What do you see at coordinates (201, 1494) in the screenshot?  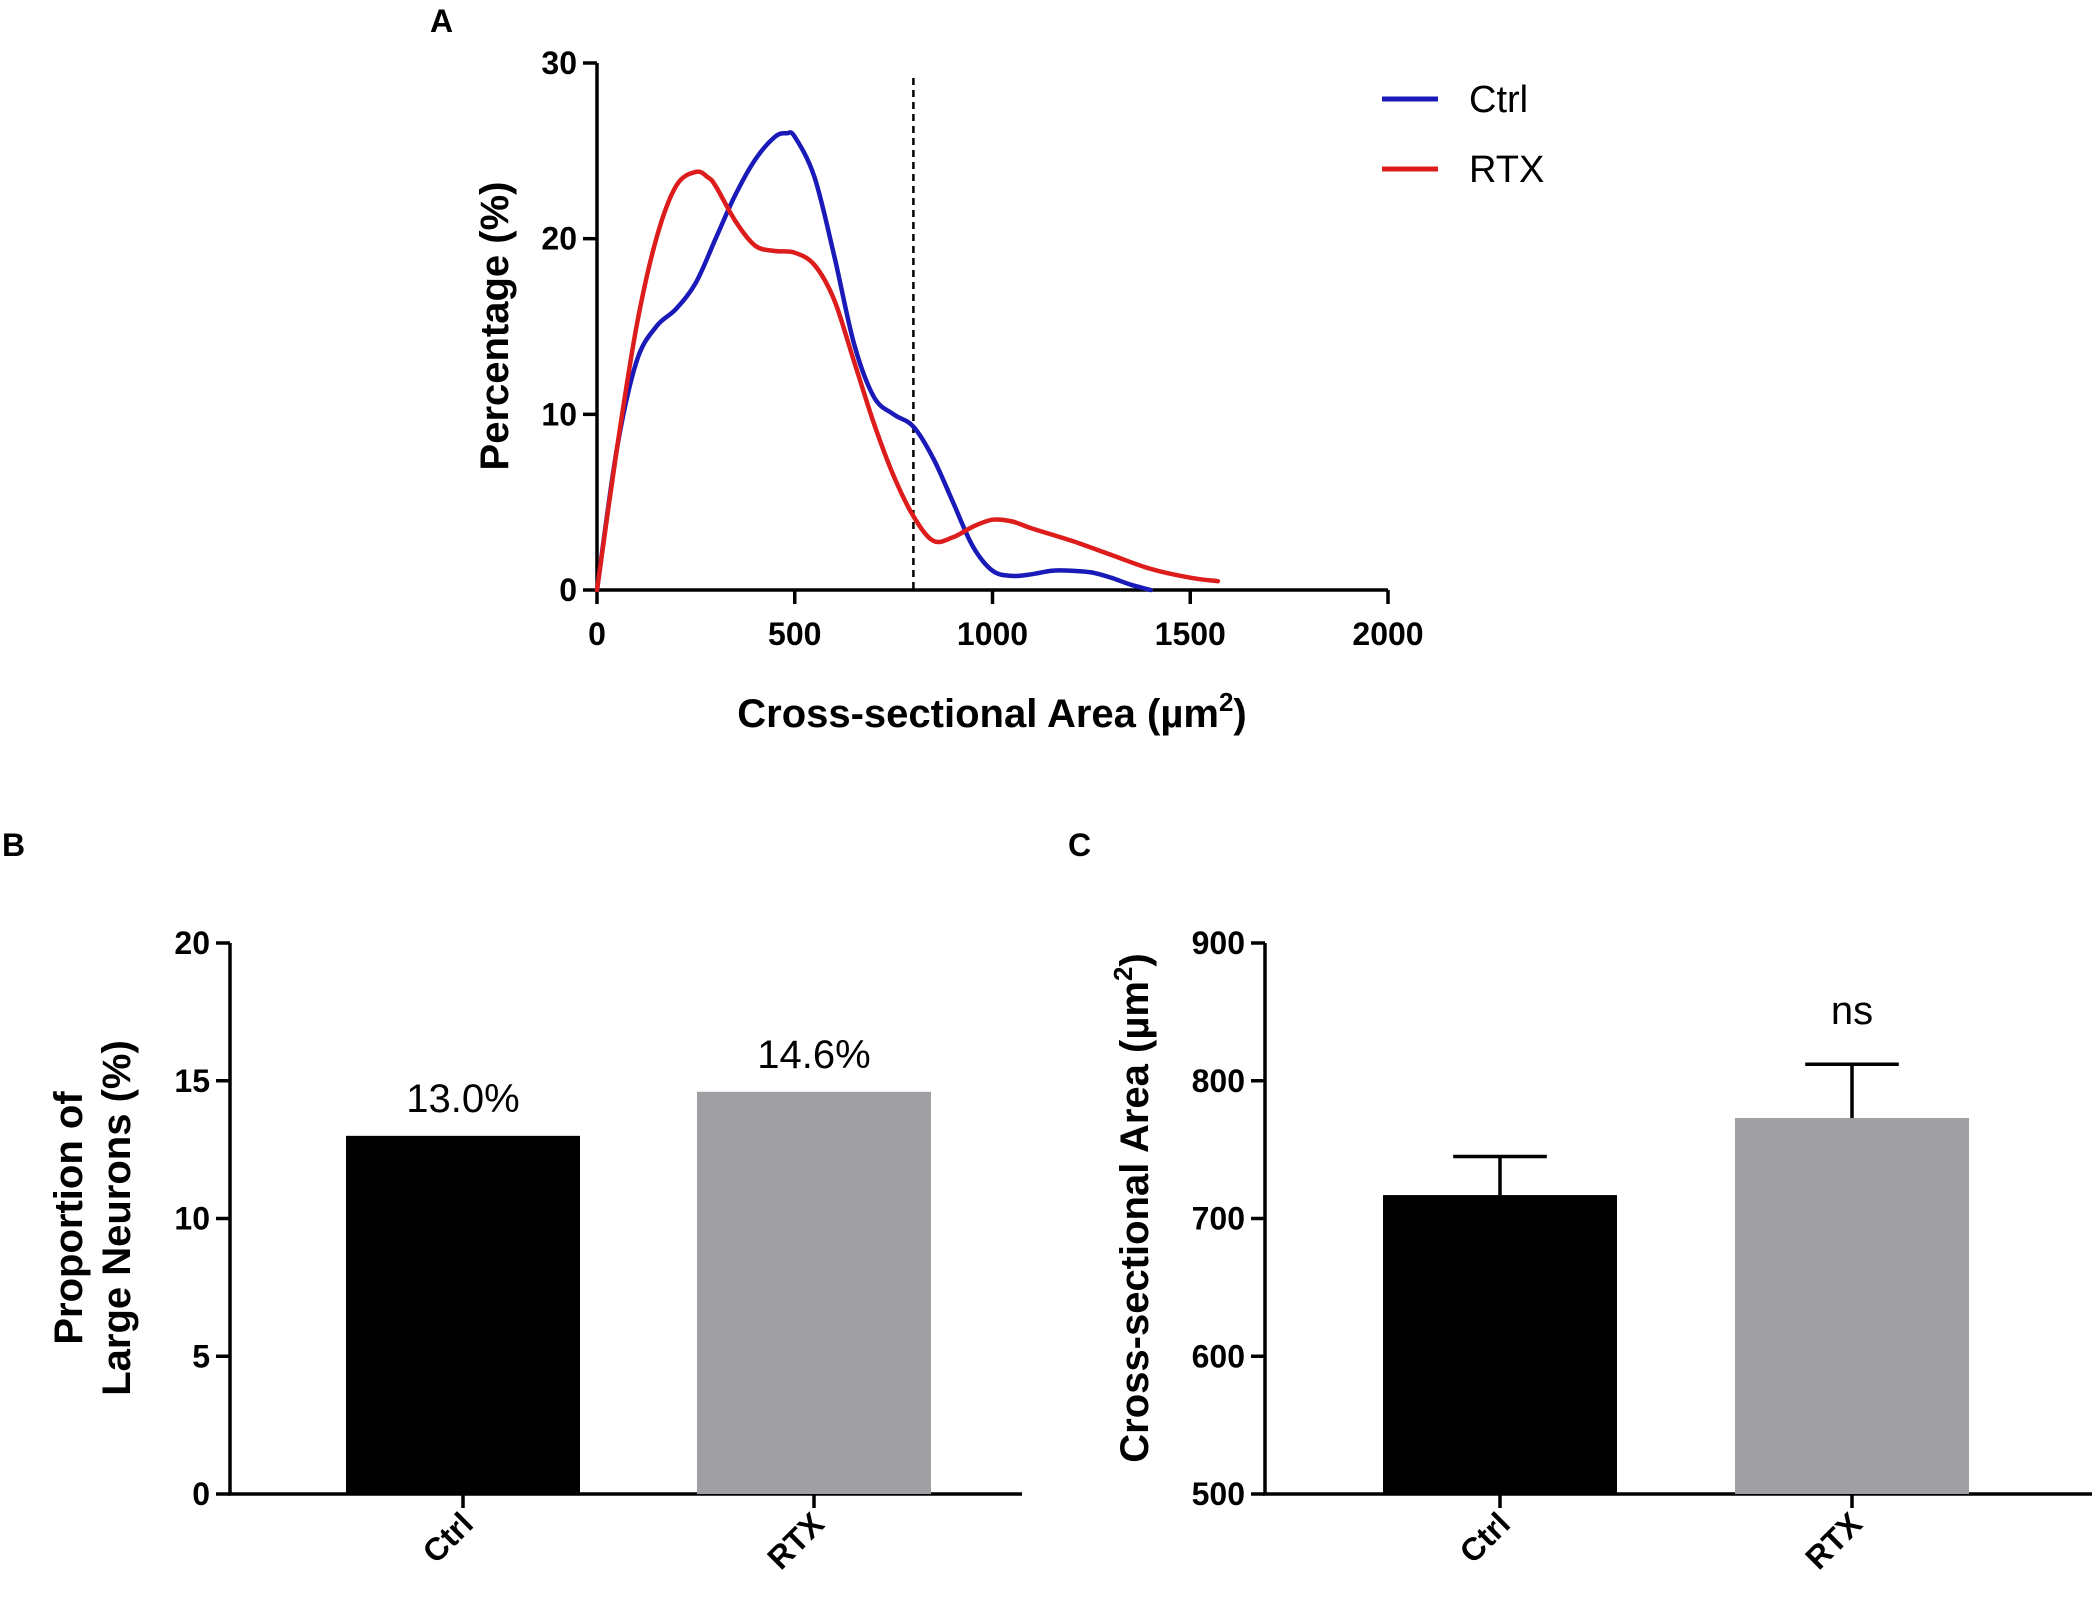 I see `panel-b-y-tick-label: 0` at bounding box center [201, 1494].